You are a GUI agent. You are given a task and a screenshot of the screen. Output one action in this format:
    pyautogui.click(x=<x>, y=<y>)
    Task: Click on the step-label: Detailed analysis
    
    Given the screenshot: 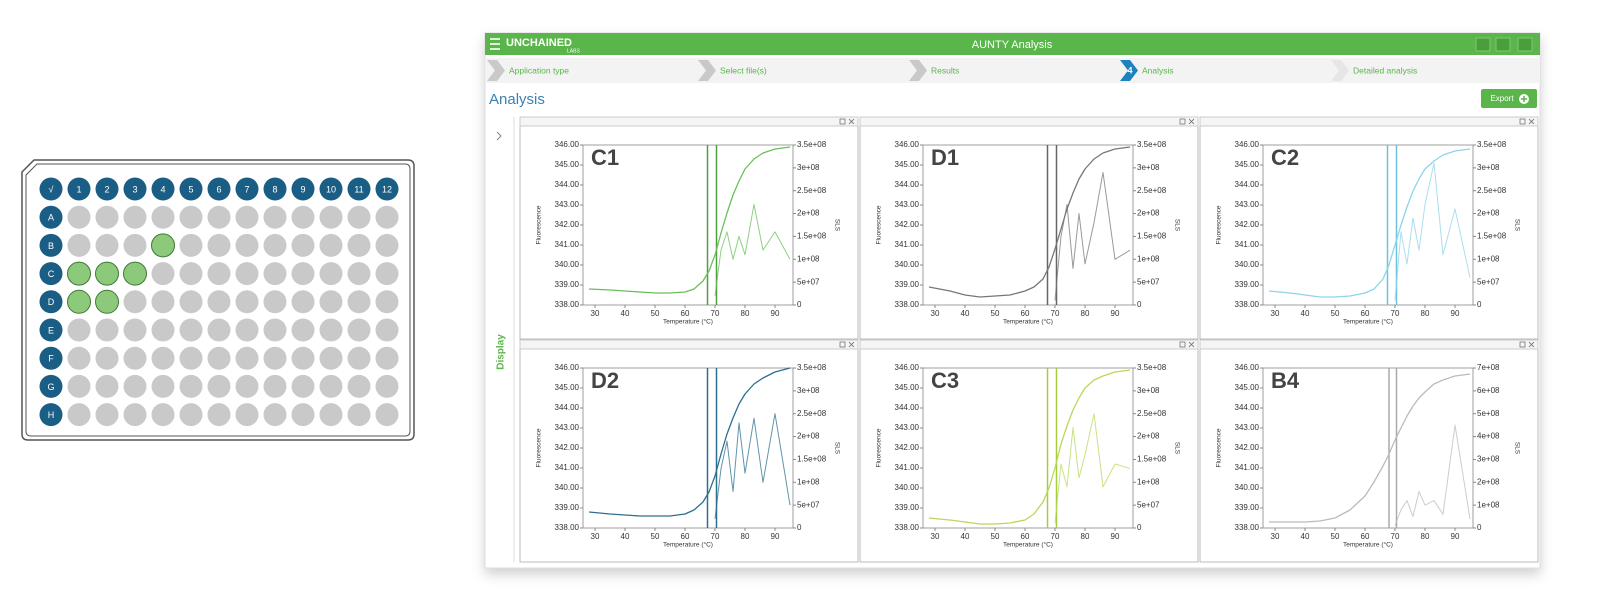 What is the action you would take?
    pyautogui.click(x=1385, y=70)
    